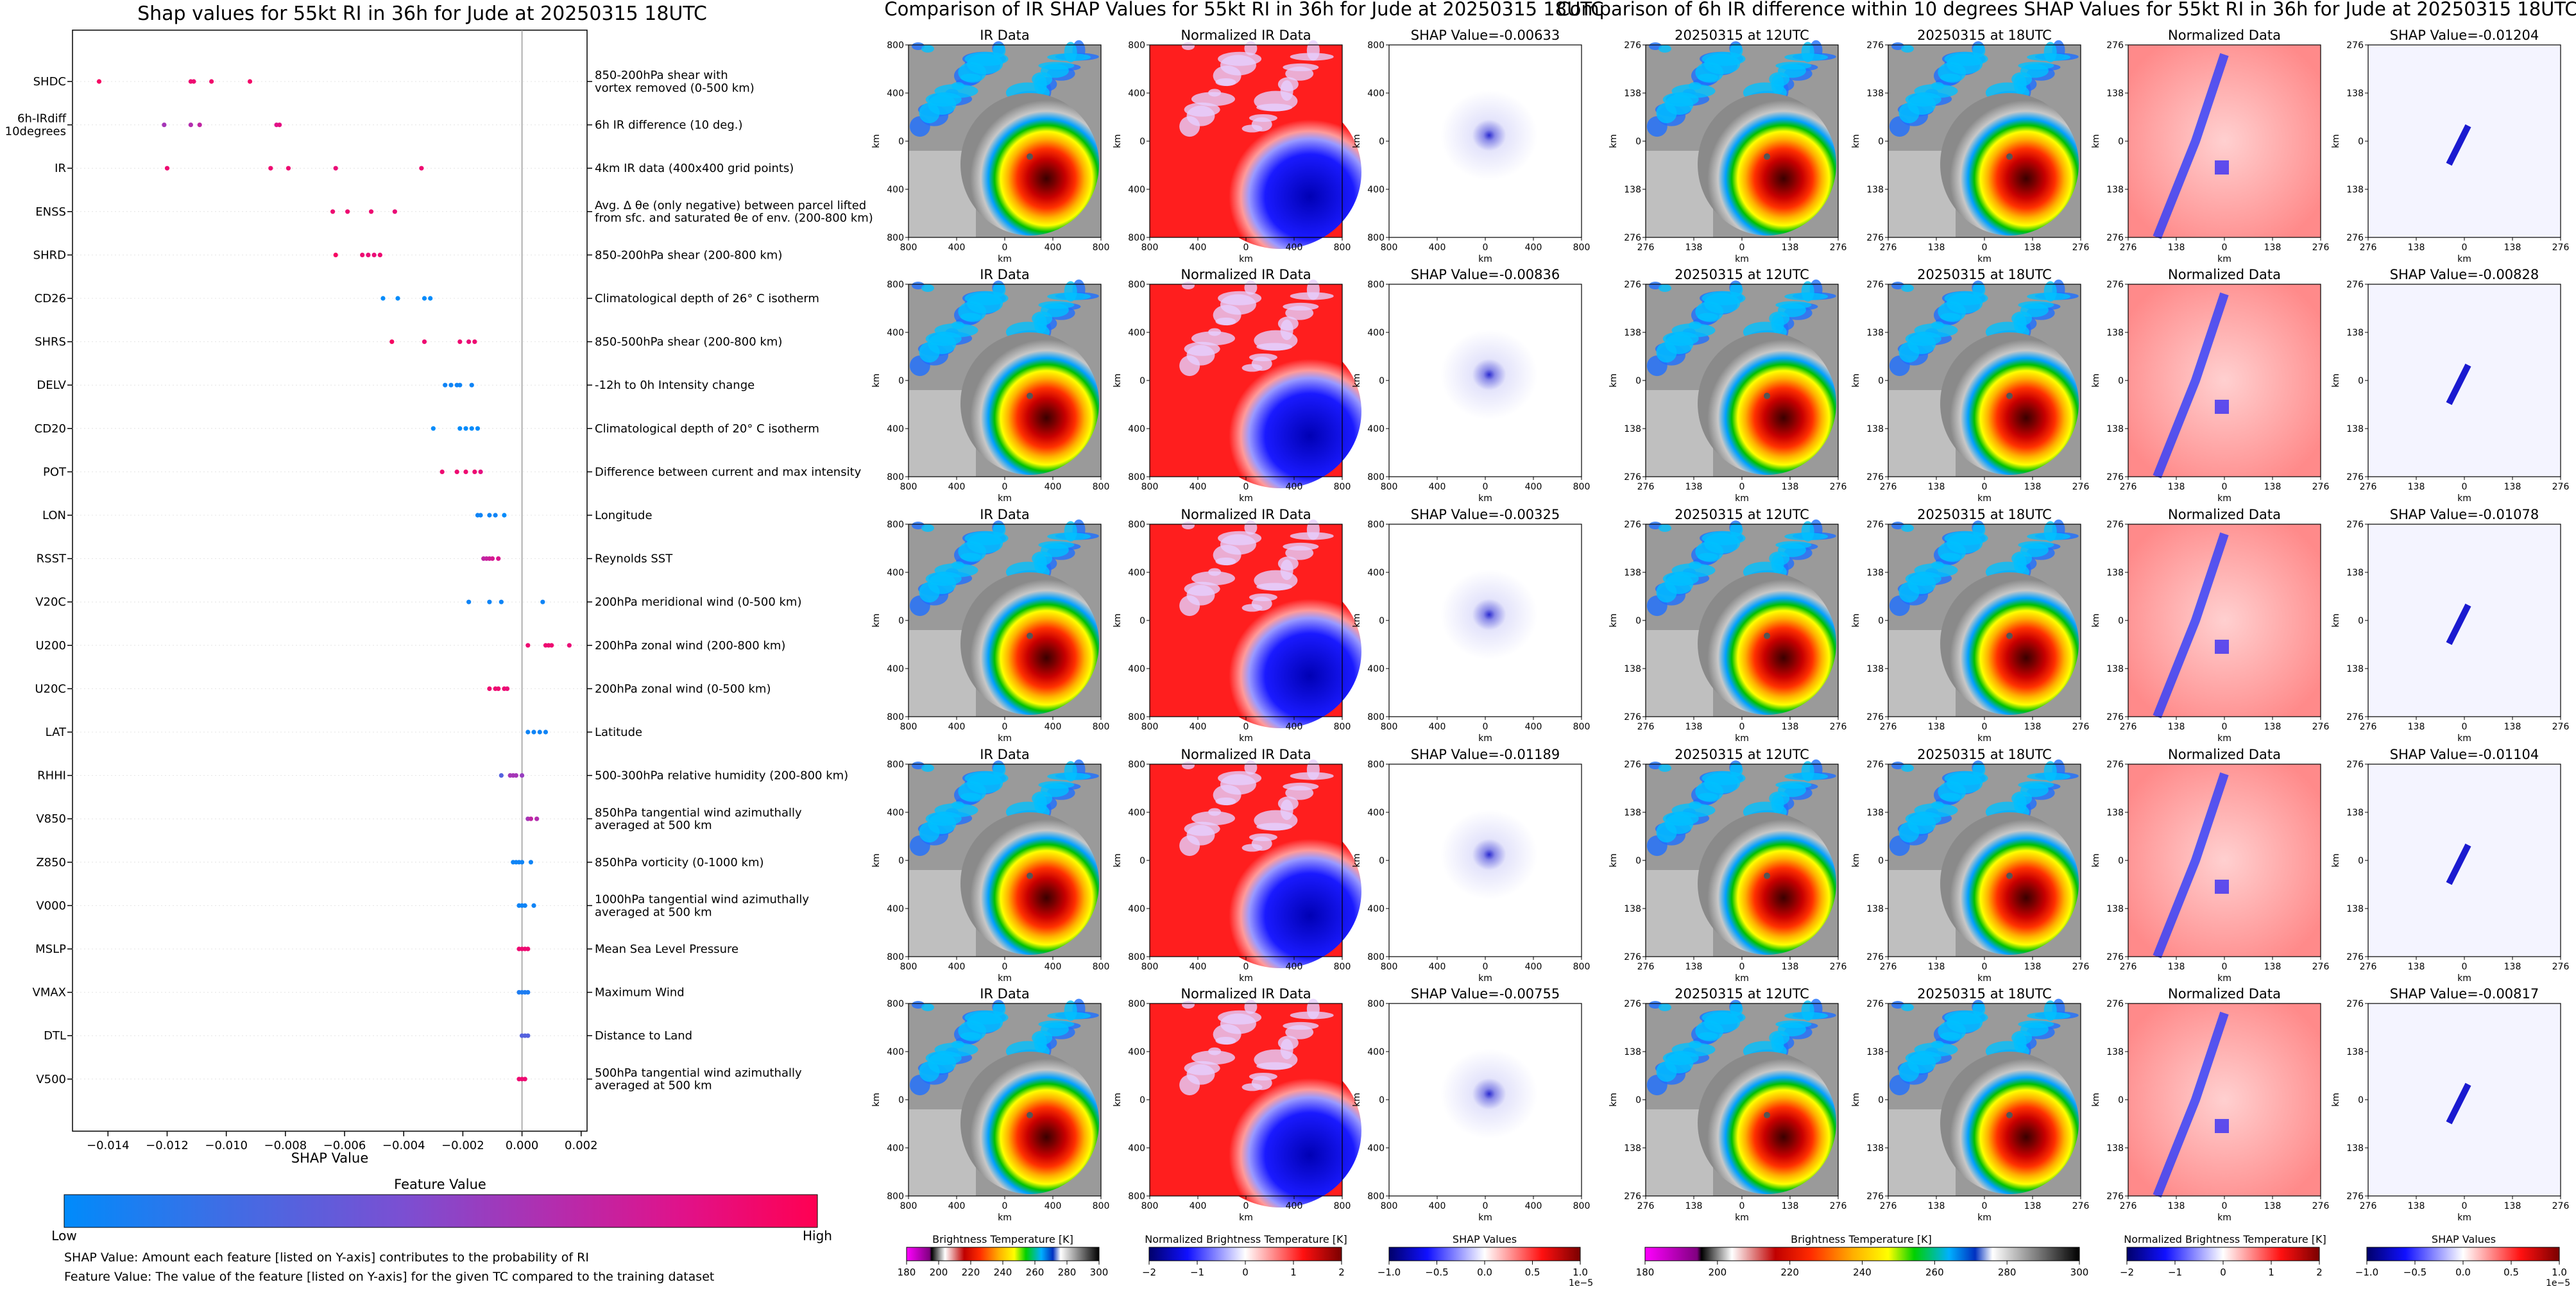  I want to click on bt-cbar, so click(1003, 1254).